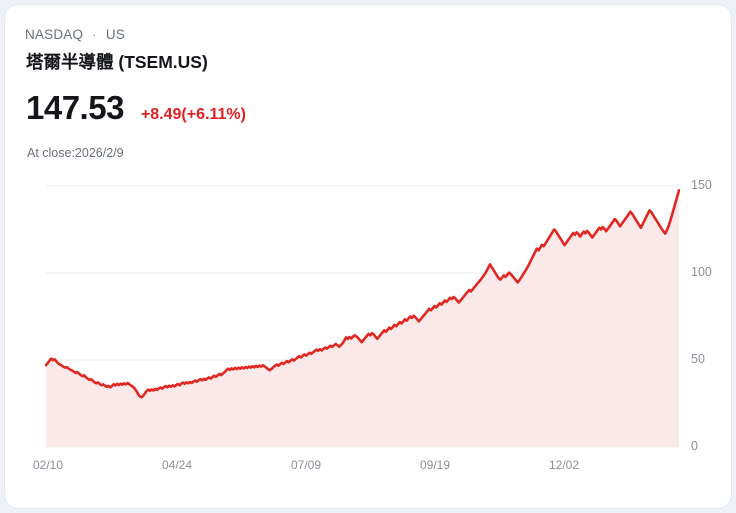  I want to click on price-change: +8.49(+6.11%), so click(193, 114).